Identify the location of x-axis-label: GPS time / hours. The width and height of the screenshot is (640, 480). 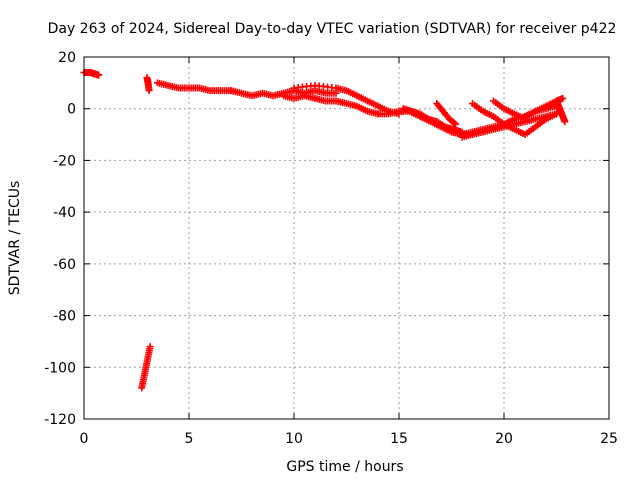
(344, 467).